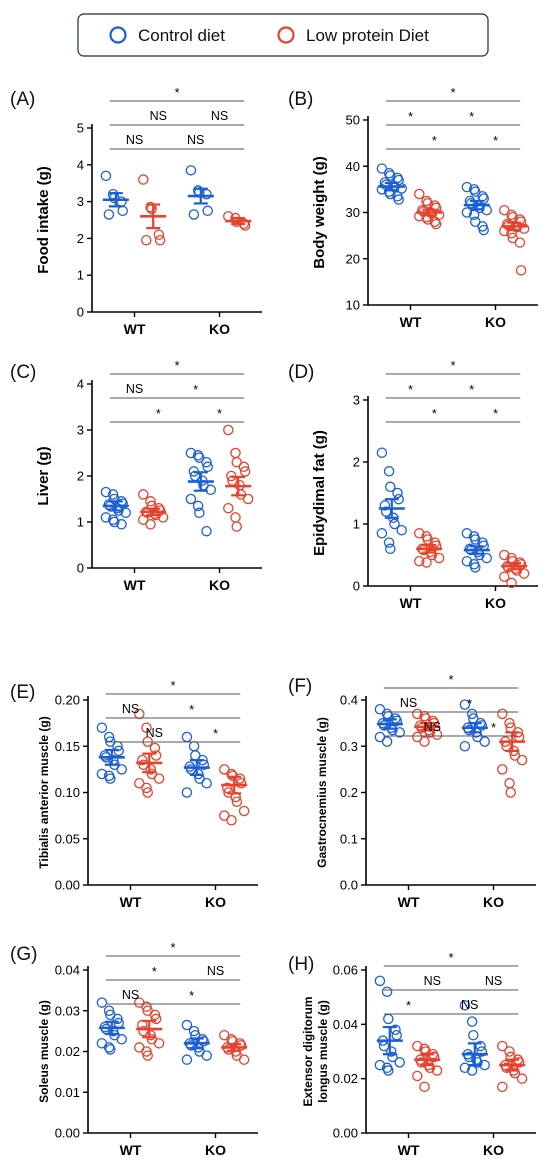 This screenshot has width=550, height=1164. What do you see at coordinates (286, 35) in the screenshot?
I see `legend-marker-low-protein` at bounding box center [286, 35].